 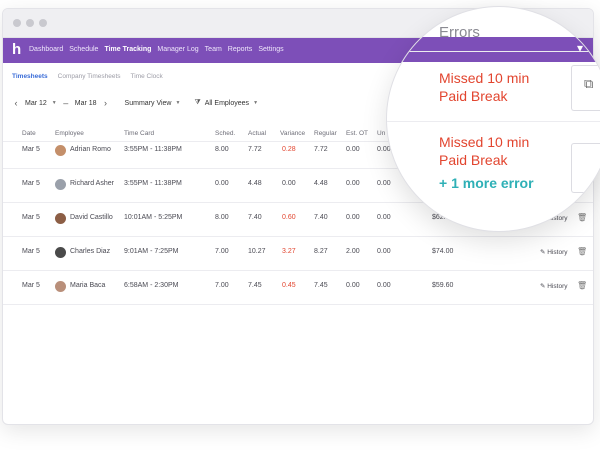 I want to click on errors-title: Errors, so click(x=459, y=32).